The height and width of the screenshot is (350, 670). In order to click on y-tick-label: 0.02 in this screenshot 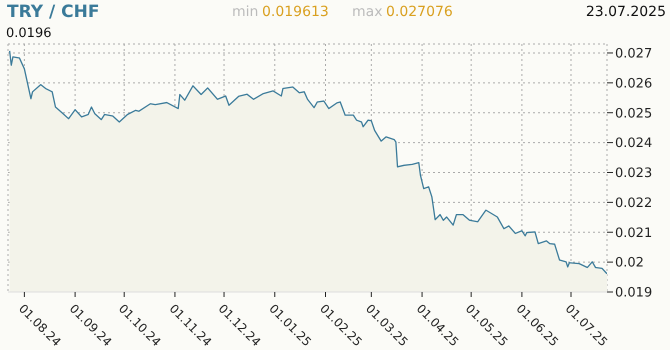, I will do `click(629, 263)`.